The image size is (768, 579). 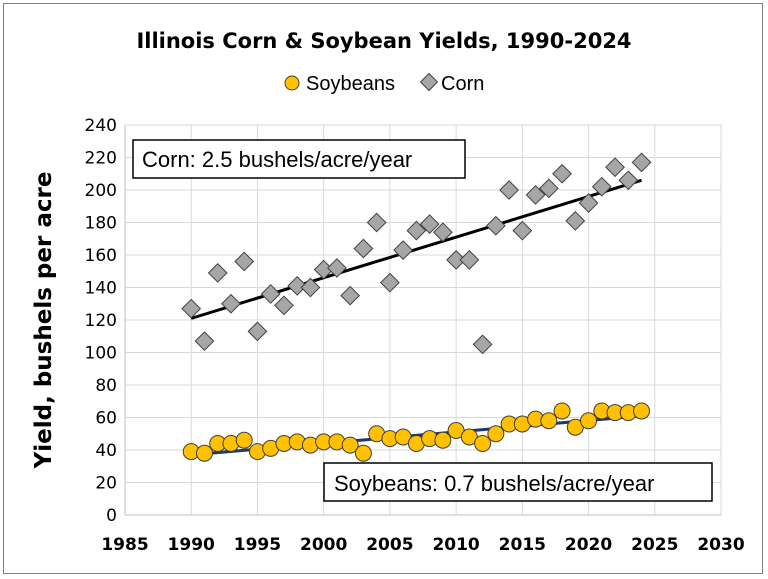 I want to click on y-tick-label: 60, so click(x=106, y=419).